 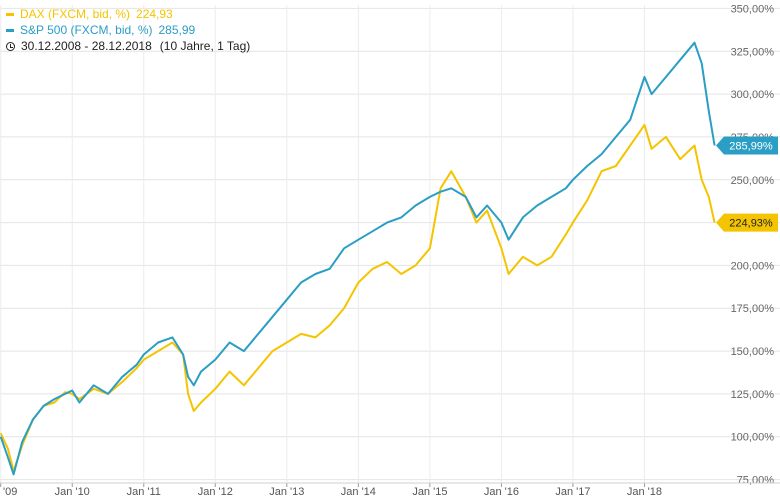 I want to click on y-tick-label: 100,00%, so click(x=753, y=438).